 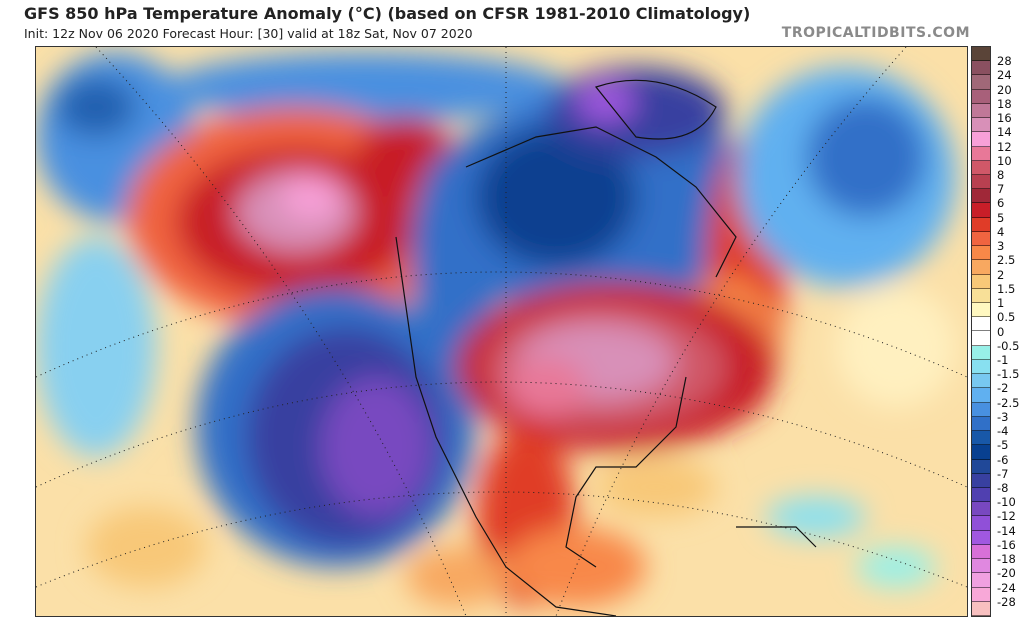 I want to click on colorbar-label: -10, so click(x=1006, y=502).